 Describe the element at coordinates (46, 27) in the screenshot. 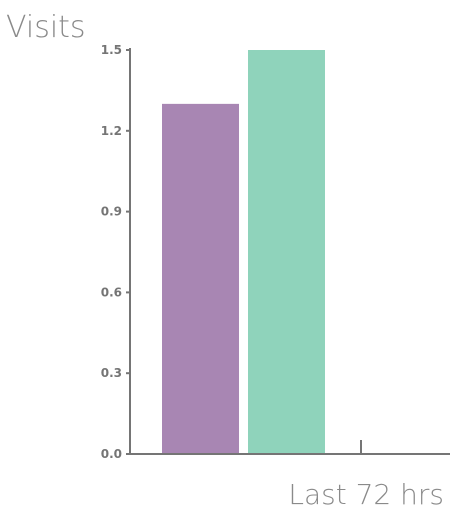

I see `y-axis-label: Visits` at that location.